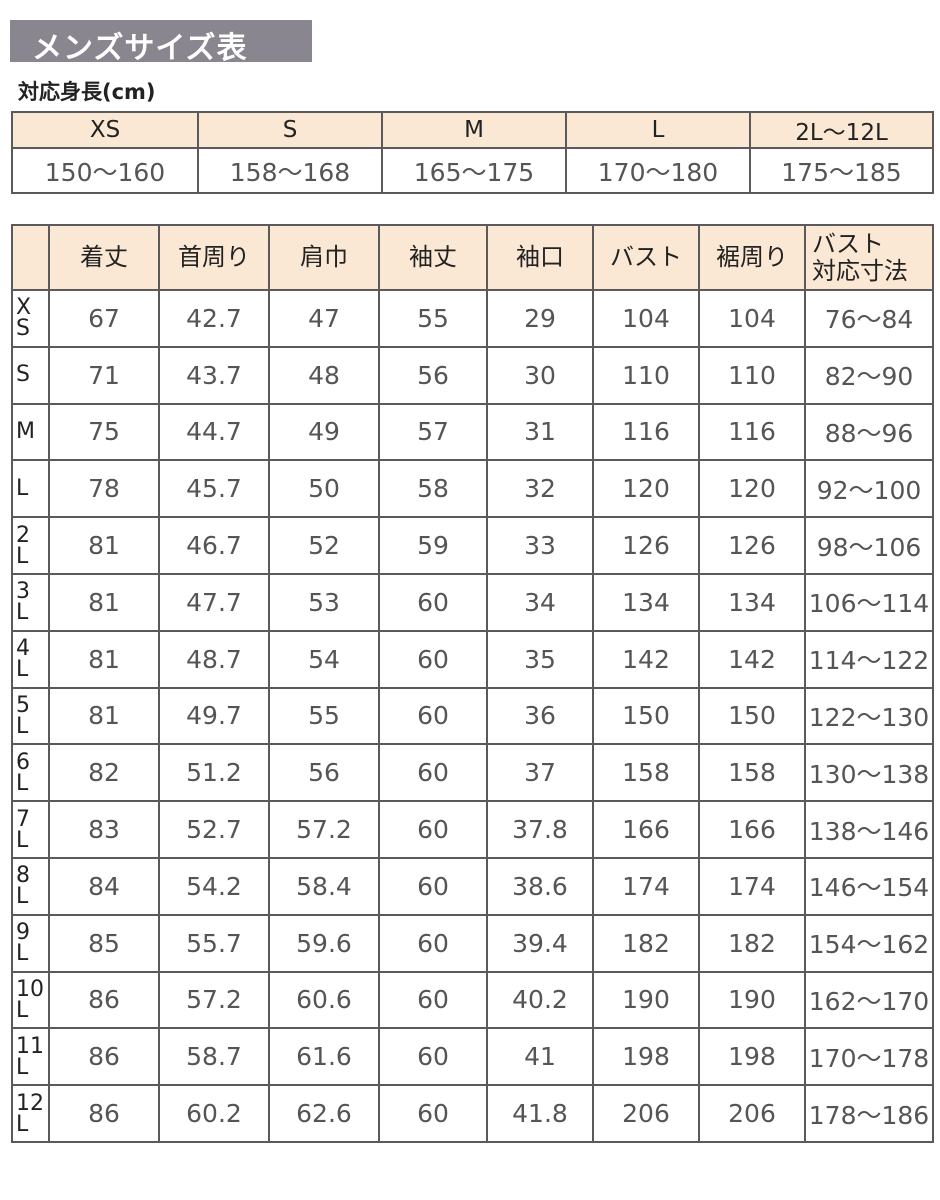 This screenshot has height=1200, width=940. What do you see at coordinates (214, 773) in the screenshot?
I see `measurement-cell: 51.2` at bounding box center [214, 773].